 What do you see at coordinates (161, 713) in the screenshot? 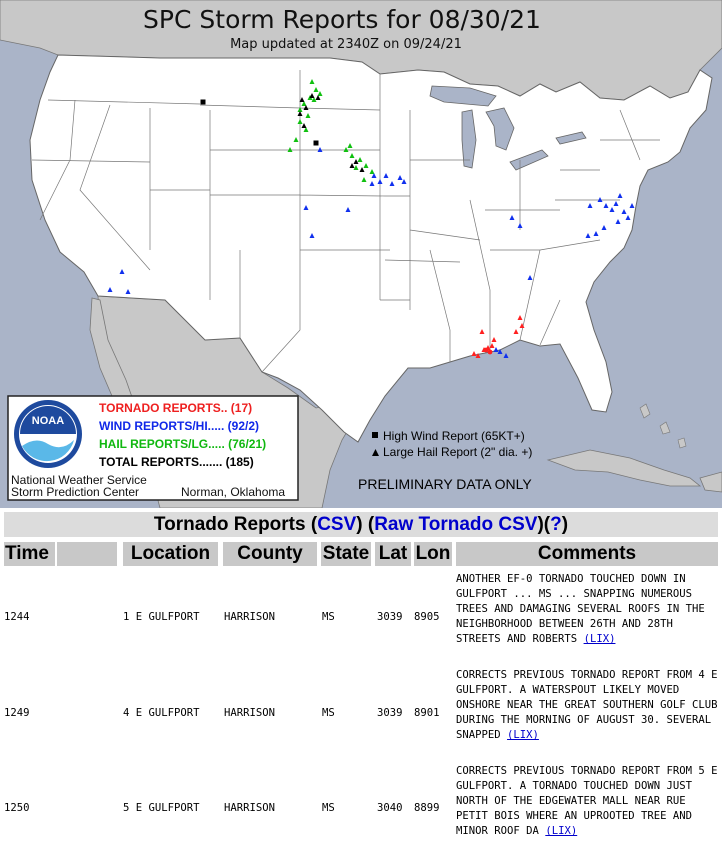
I see `cell-location: 4 E GULFPORT` at bounding box center [161, 713].